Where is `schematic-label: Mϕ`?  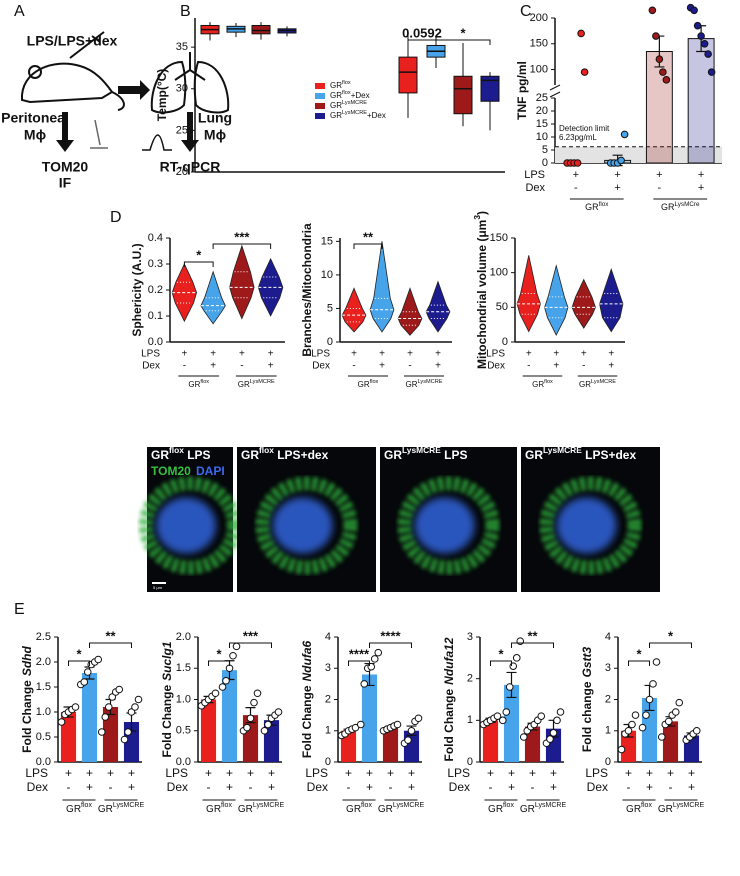 schematic-label: Mϕ is located at coordinates (215, 135).